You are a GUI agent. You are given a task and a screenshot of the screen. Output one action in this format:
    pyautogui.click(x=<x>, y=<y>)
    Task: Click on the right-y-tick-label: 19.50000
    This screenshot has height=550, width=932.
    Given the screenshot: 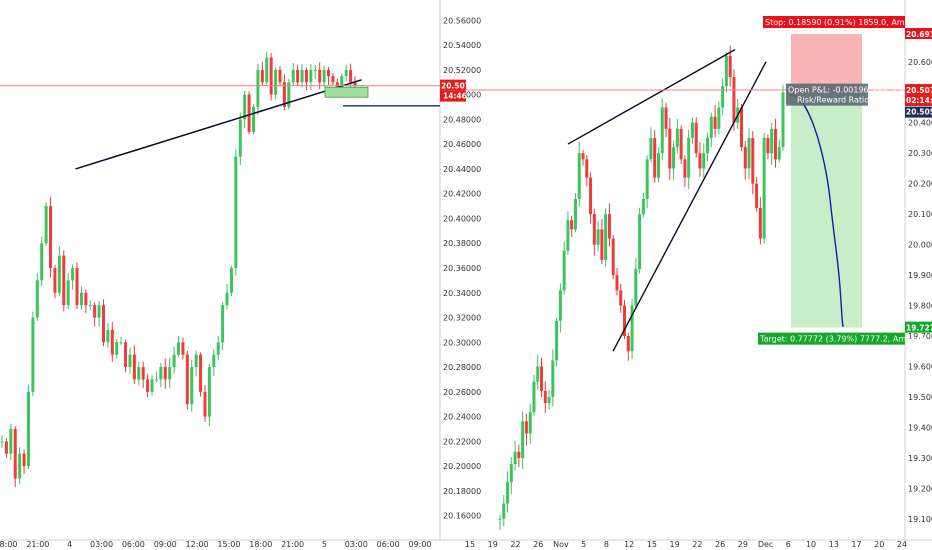 What is the action you would take?
    pyautogui.click(x=920, y=397)
    